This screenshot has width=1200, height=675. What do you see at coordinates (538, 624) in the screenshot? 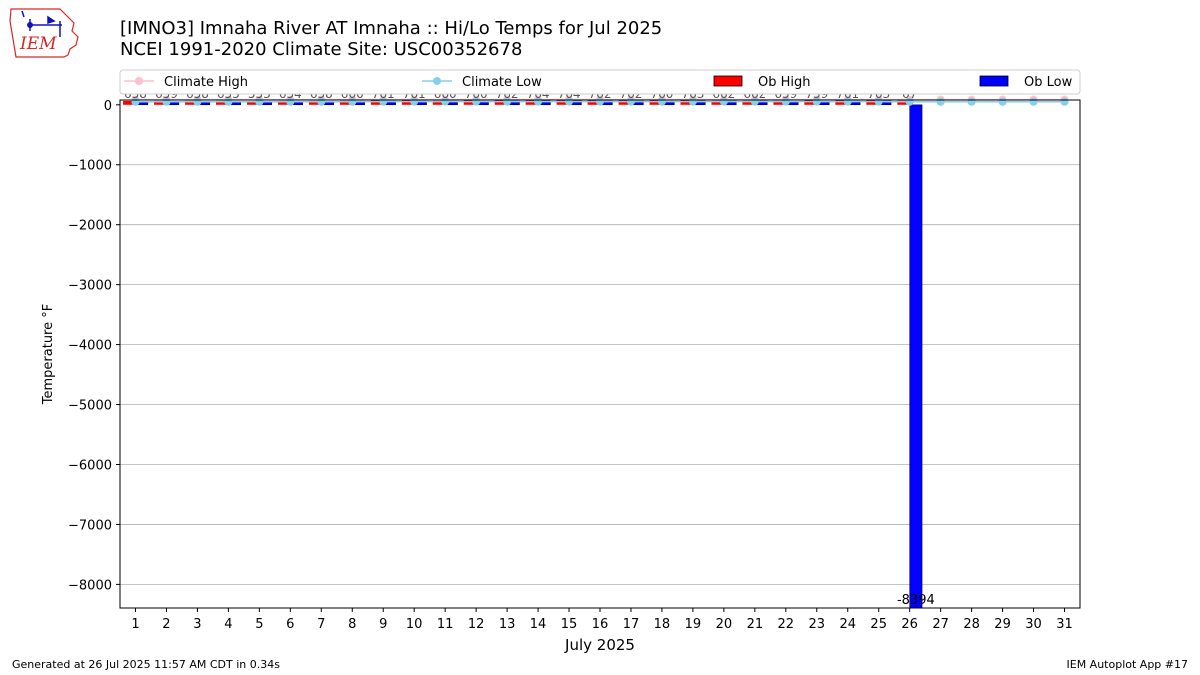
I see `x-tick-label: 14` at bounding box center [538, 624].